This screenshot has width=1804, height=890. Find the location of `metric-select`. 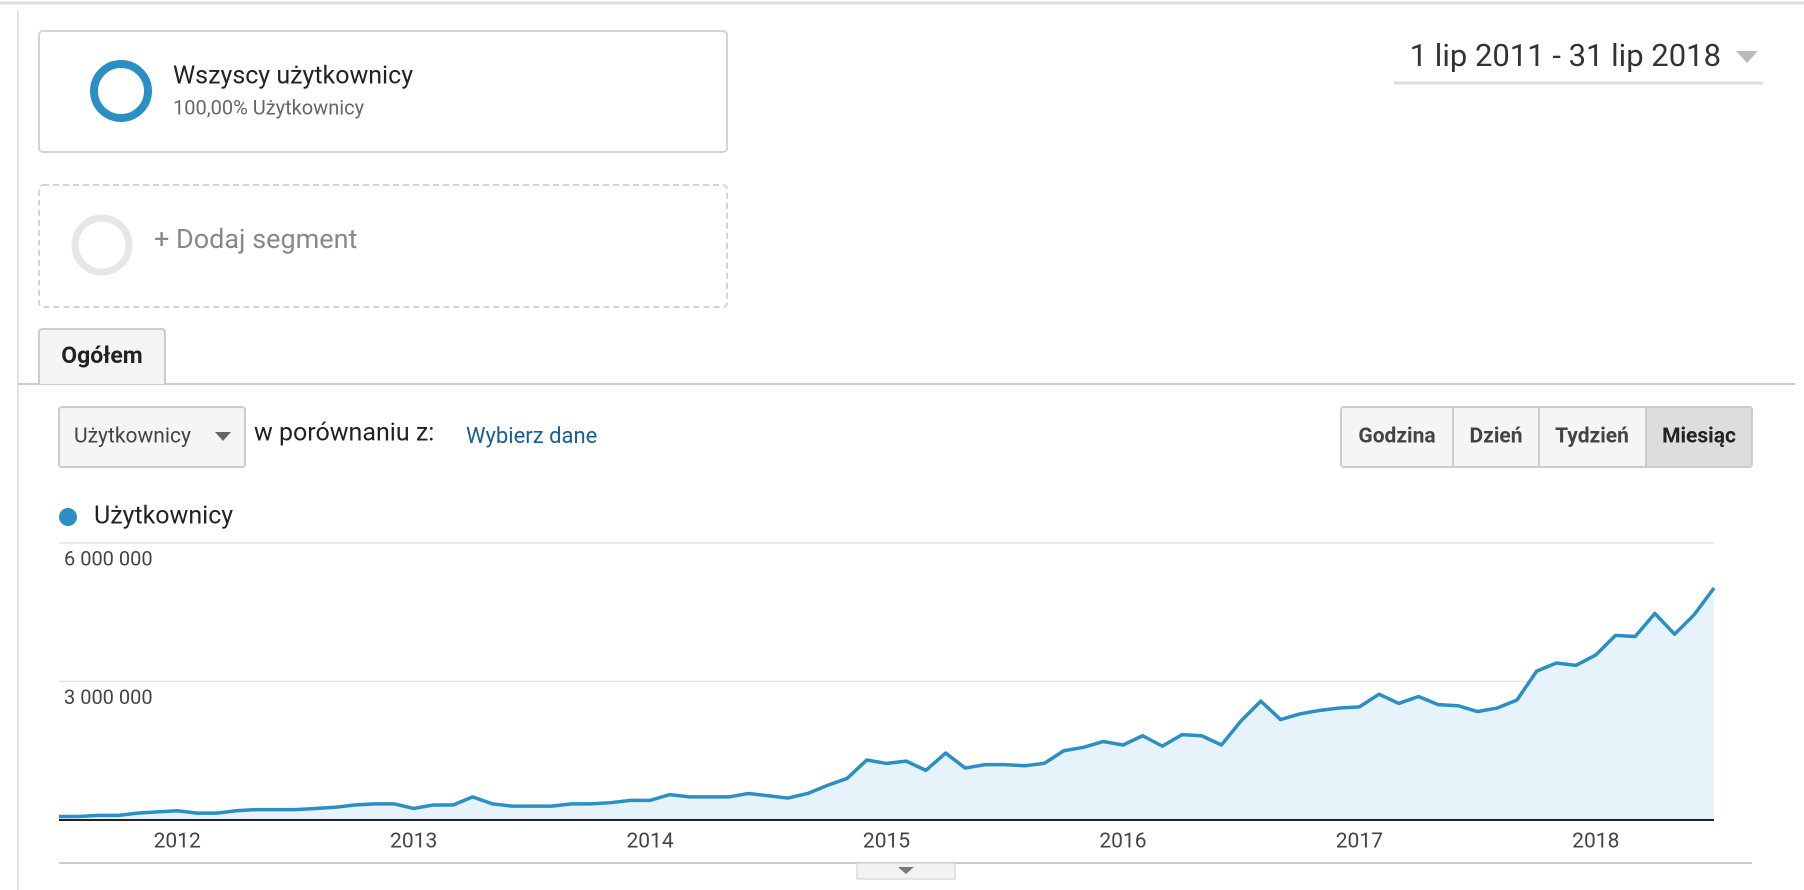

metric-select is located at coordinates (152, 437).